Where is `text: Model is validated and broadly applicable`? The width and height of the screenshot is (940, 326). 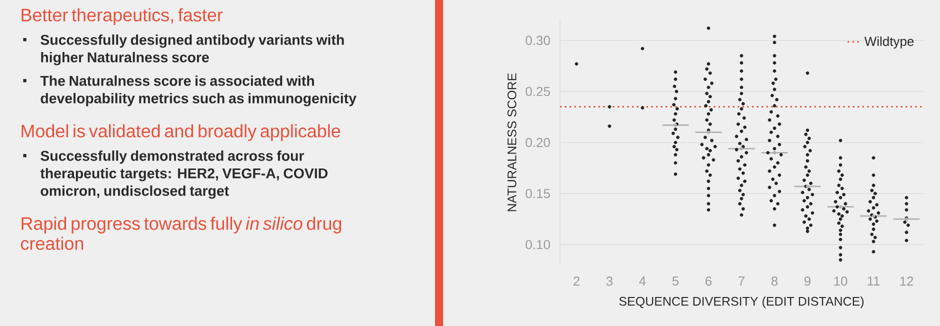
text: Model is validated and broadly applicable is located at coordinates (181, 132).